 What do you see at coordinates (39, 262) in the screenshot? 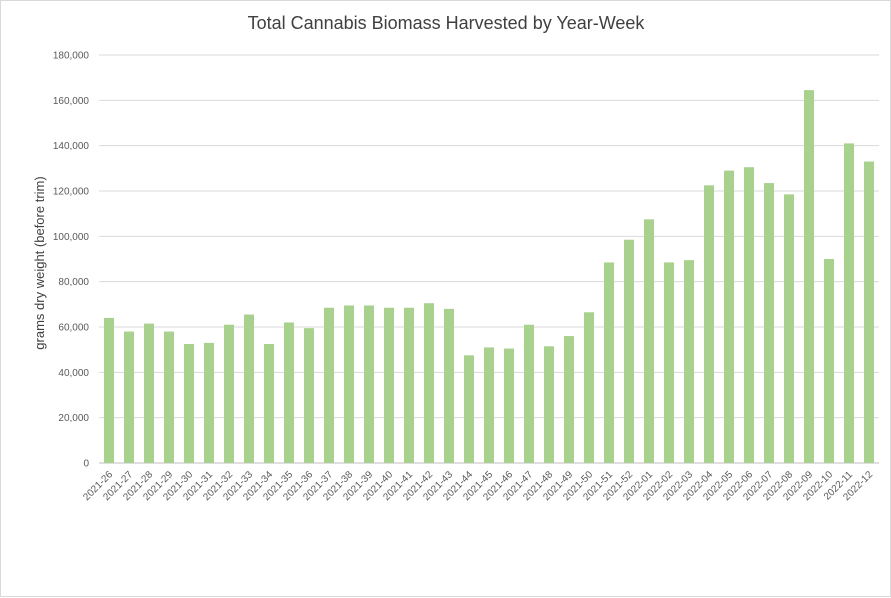
I see `y-axis-title: grams dry weight (before trim)` at bounding box center [39, 262].